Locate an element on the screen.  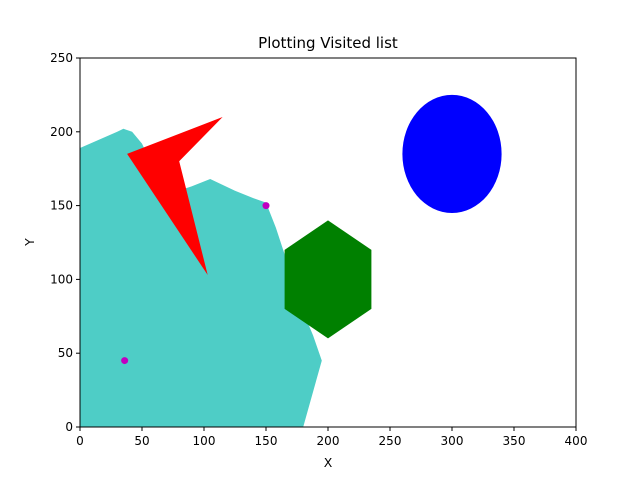
y-tick-label: 150 is located at coordinates (61, 206).